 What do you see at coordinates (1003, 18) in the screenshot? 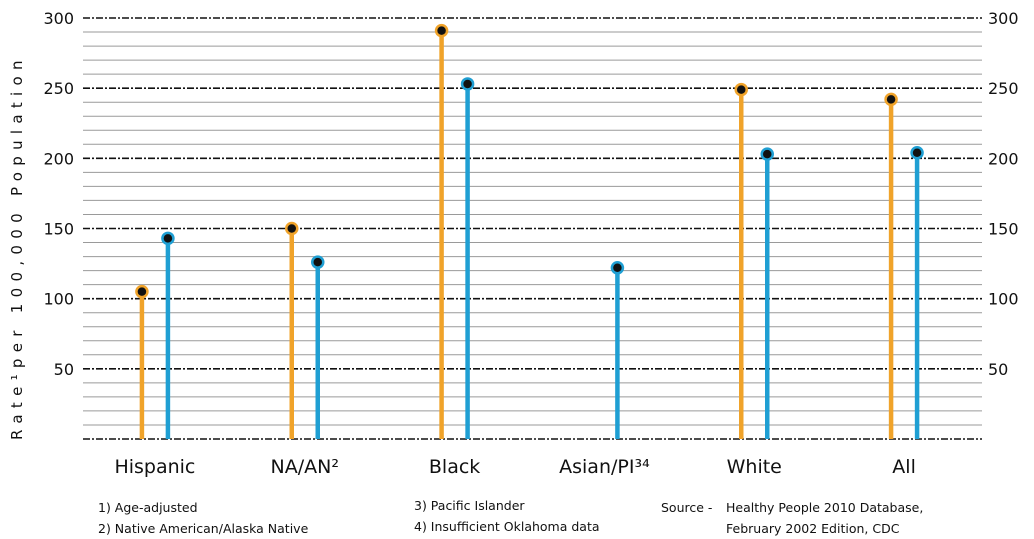
I see `y-tick-label-right: 300` at bounding box center [1003, 18].